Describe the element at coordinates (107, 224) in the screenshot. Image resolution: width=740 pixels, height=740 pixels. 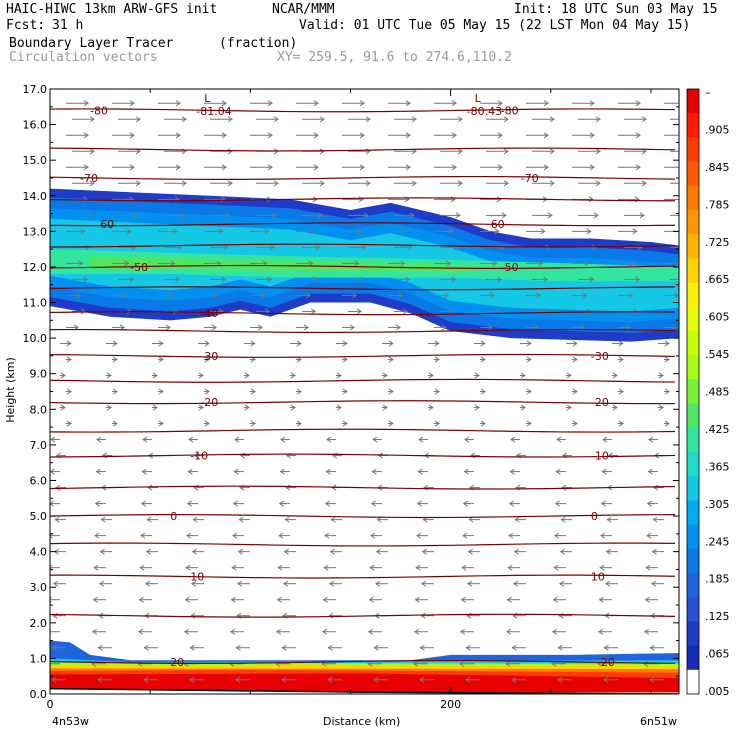
I see `isotherm-label: 60` at that location.